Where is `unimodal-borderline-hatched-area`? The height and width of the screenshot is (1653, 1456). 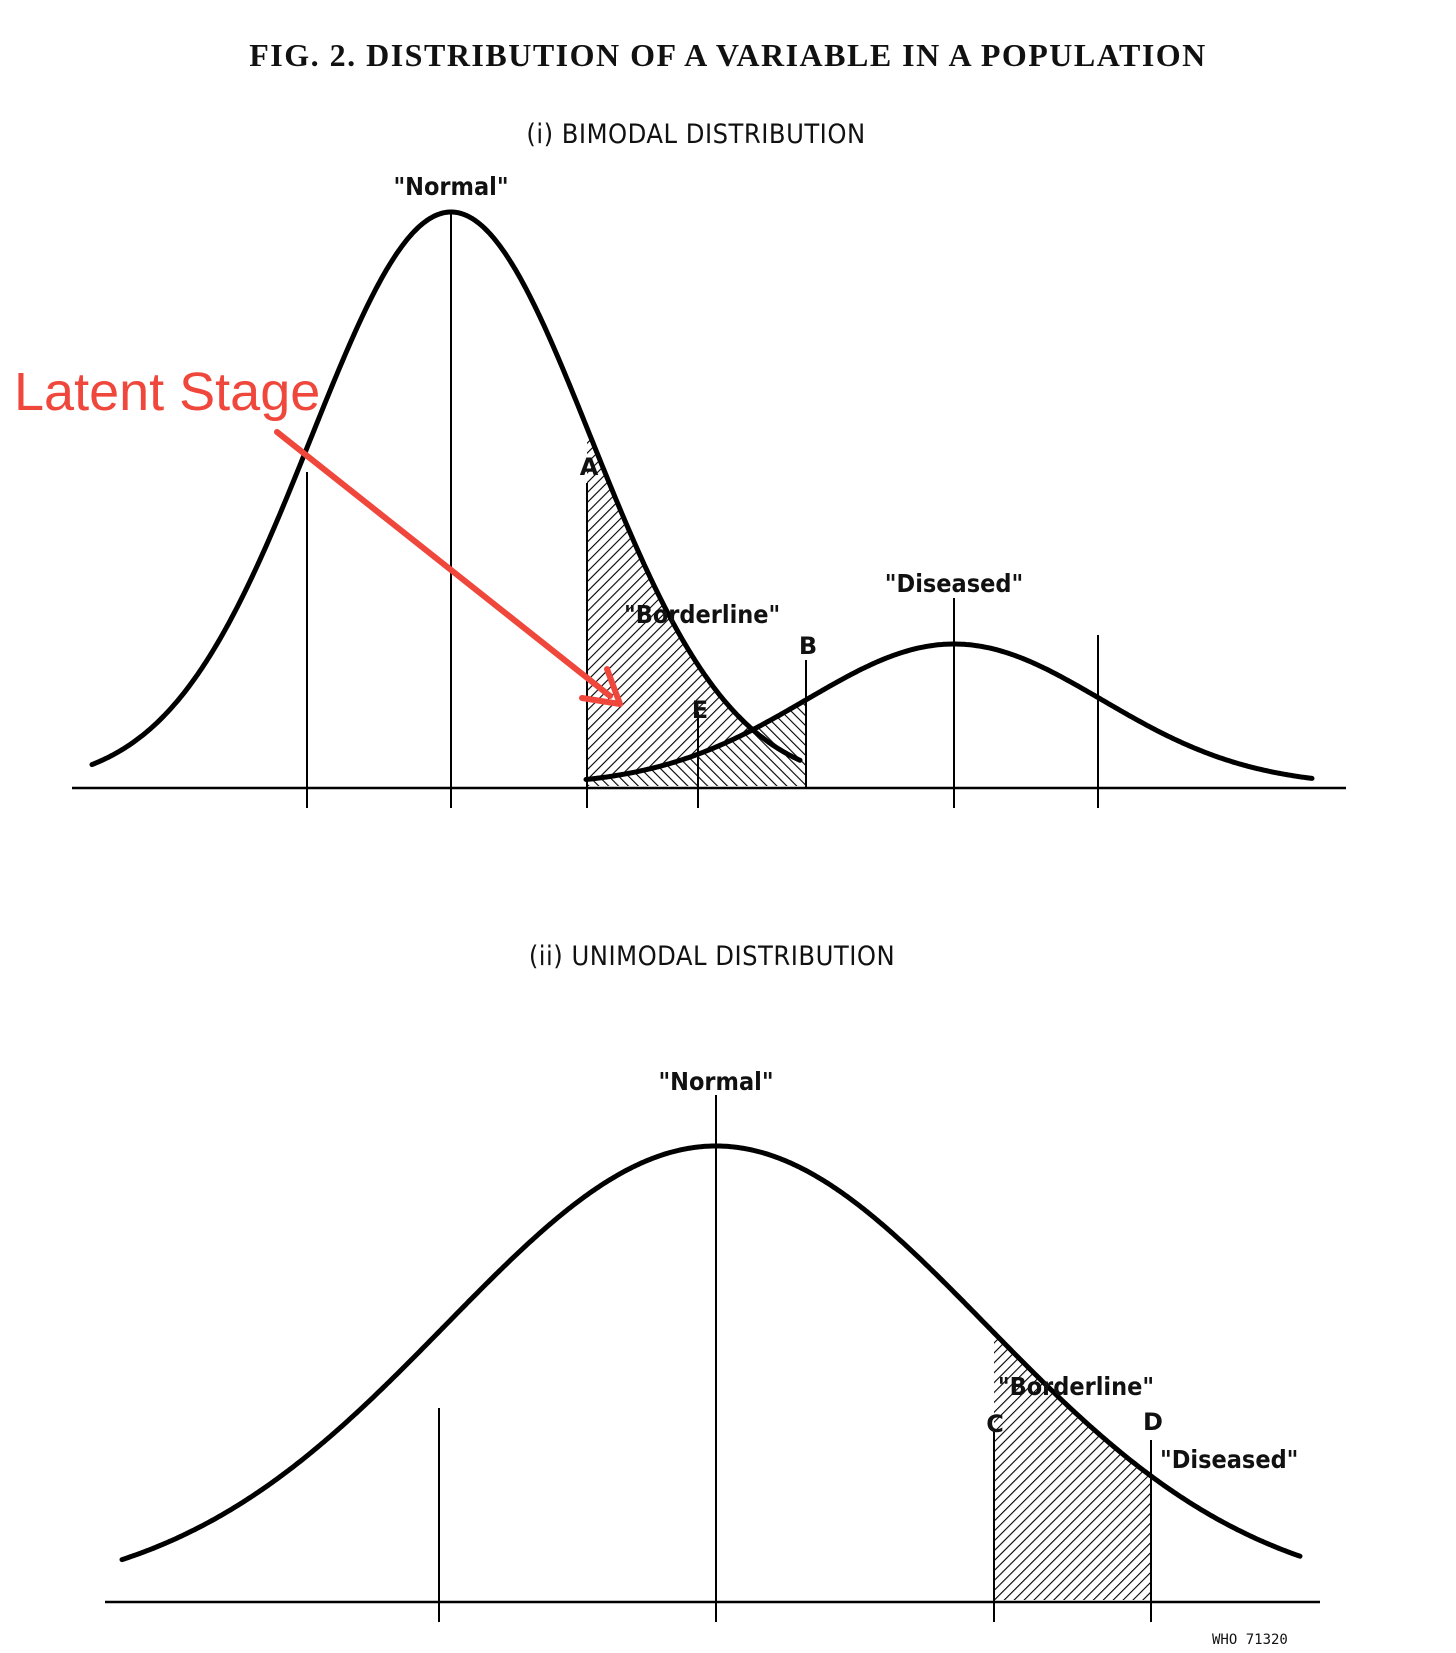 unimodal-borderline-hatched-area is located at coordinates (1072, 1466).